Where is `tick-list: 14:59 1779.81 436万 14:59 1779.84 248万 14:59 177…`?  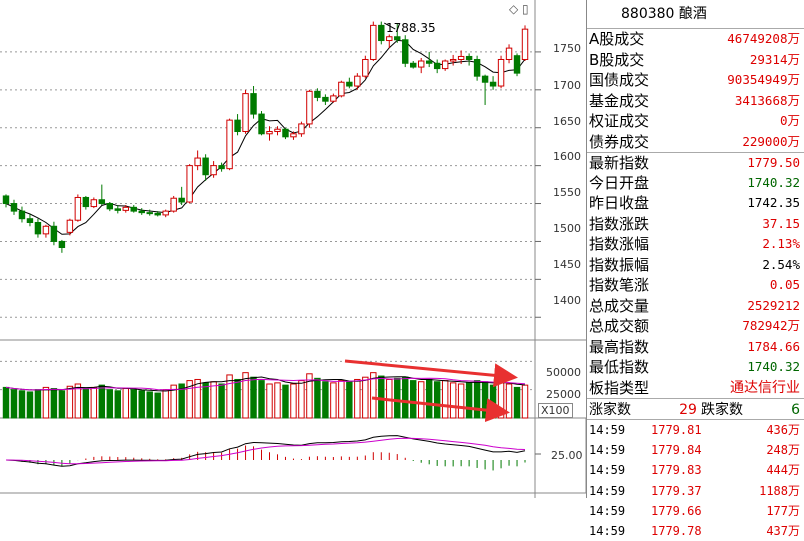
tick-list: 14:59 1779.81 436万 14:59 1779.84 248万 14:59 177… is located at coordinates (695, 480).